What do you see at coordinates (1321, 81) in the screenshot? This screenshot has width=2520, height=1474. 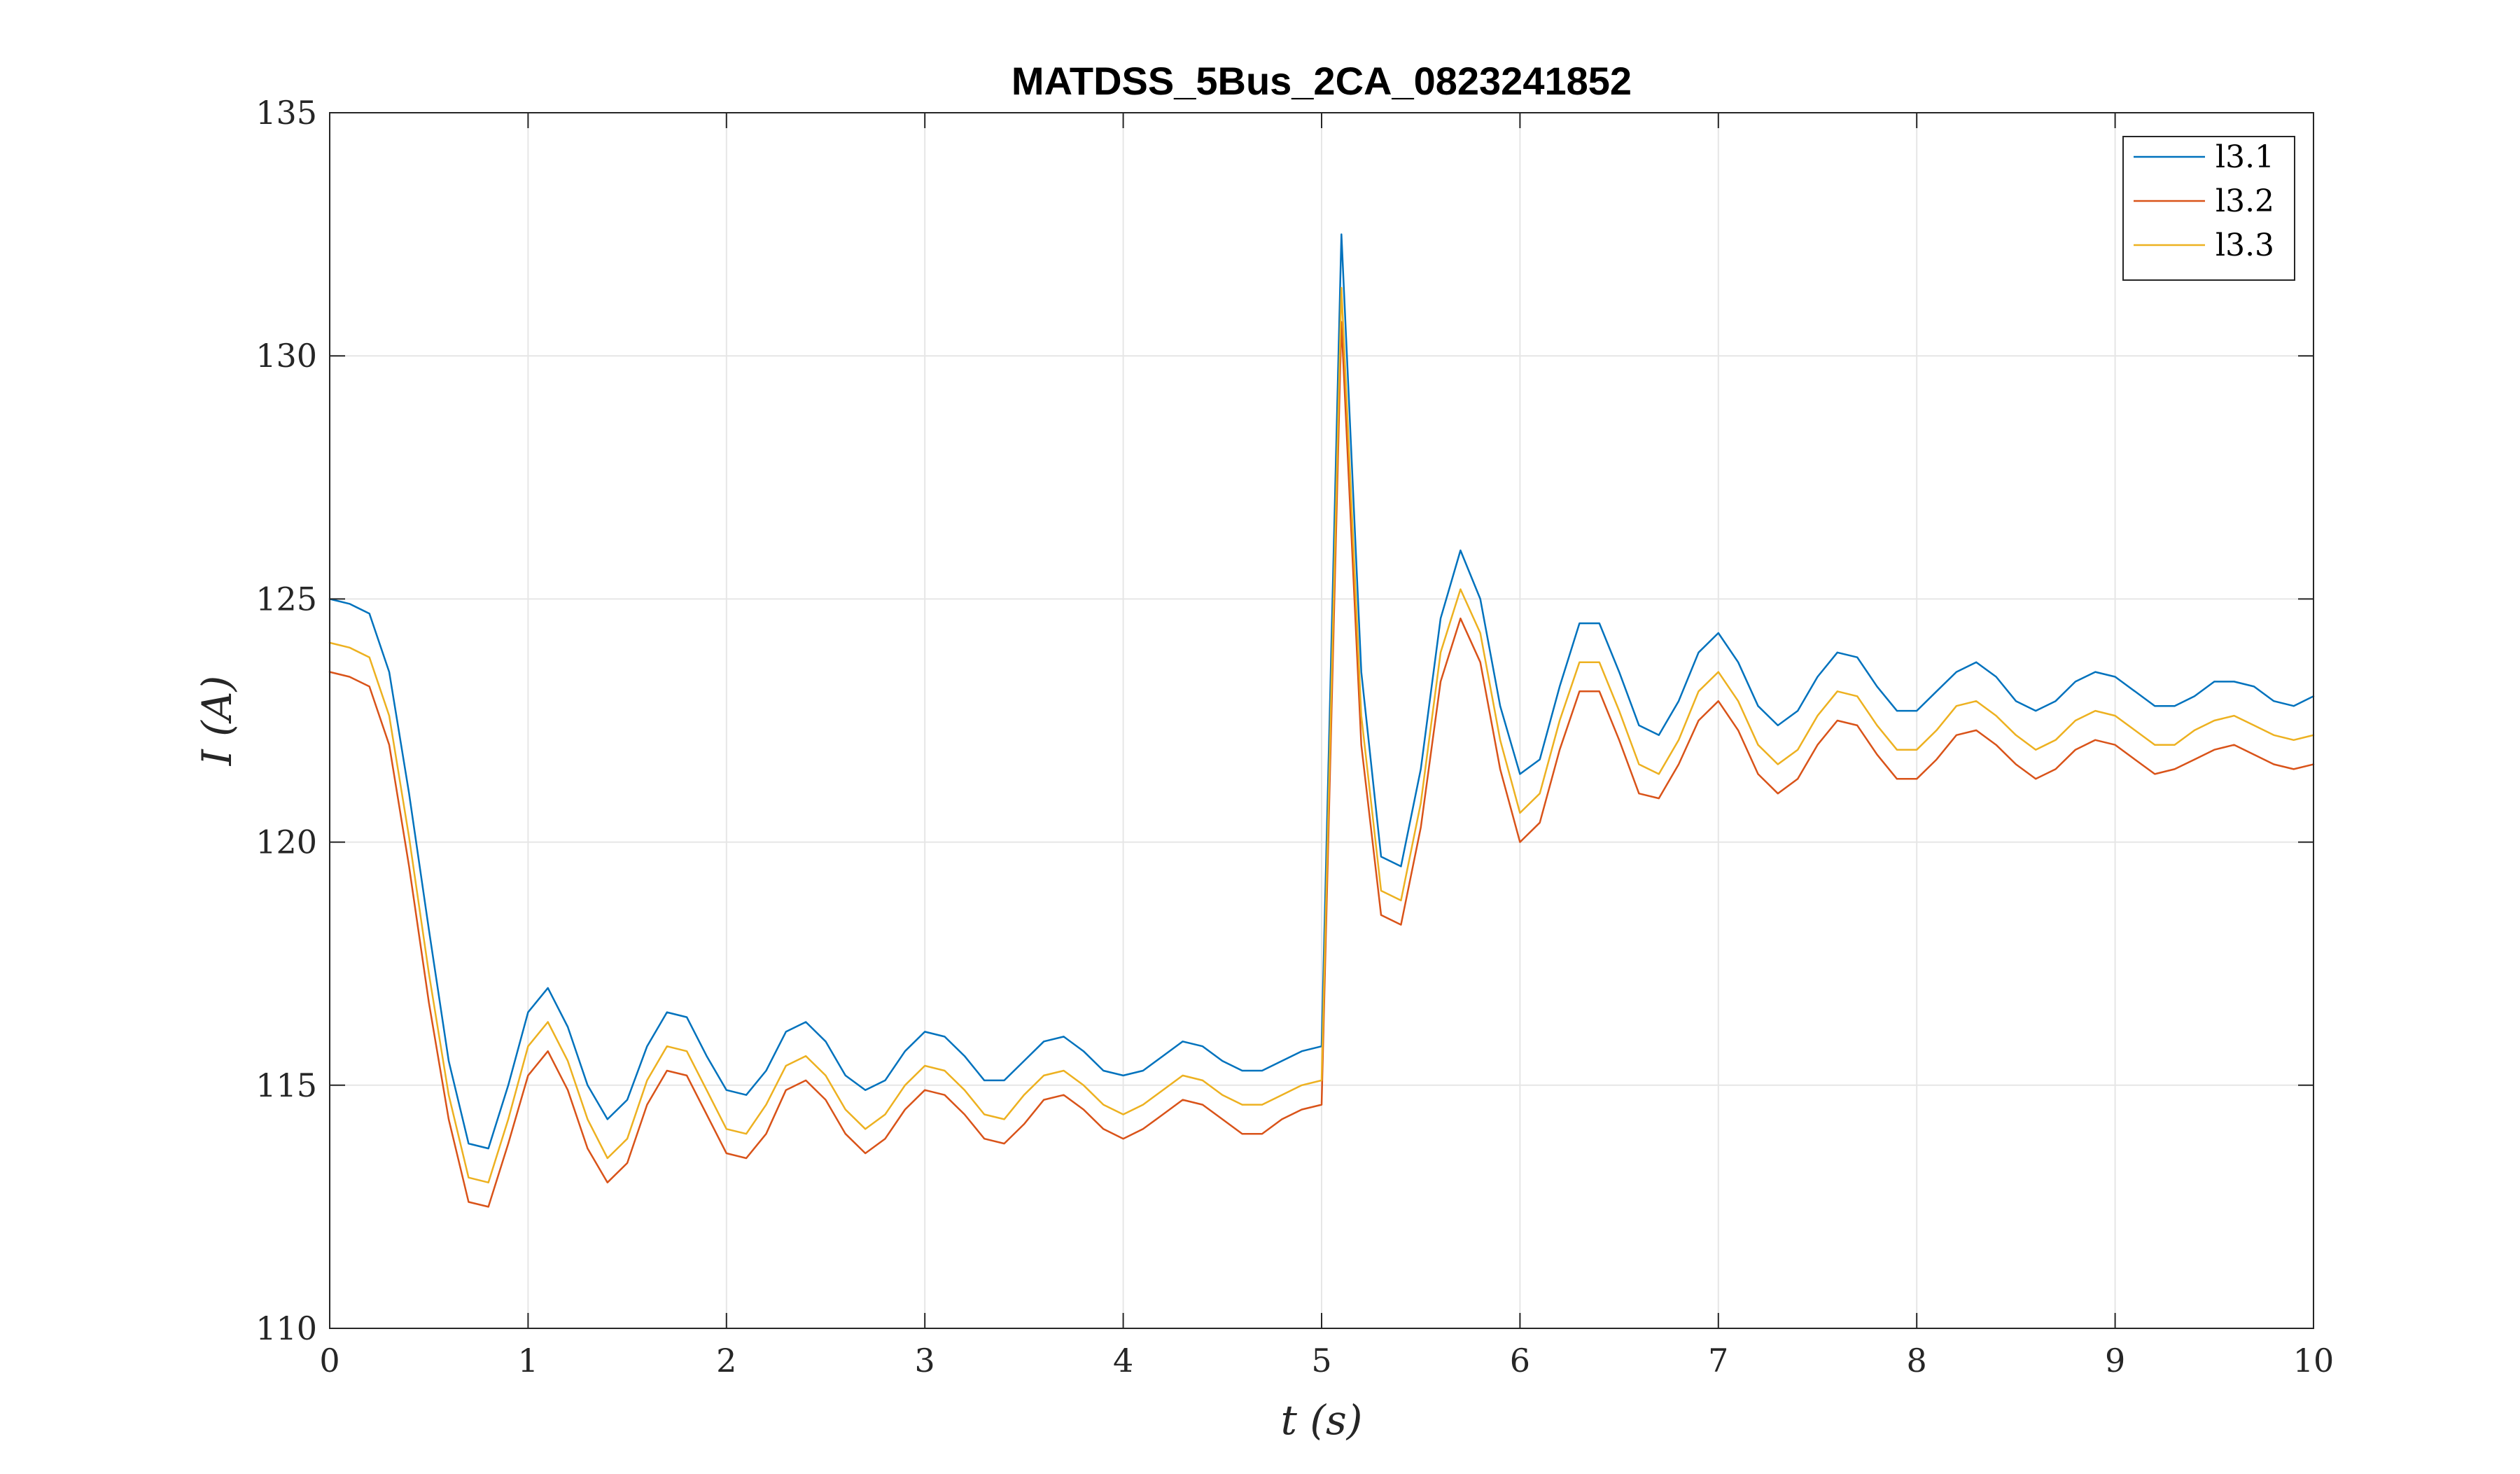 I see `chart-title: MATDSS_5Bus_2CA_0823241852` at bounding box center [1321, 81].